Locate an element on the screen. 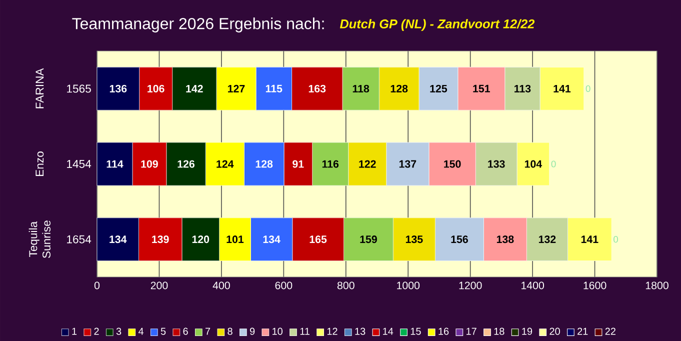  data-label: 115 is located at coordinates (274, 88).